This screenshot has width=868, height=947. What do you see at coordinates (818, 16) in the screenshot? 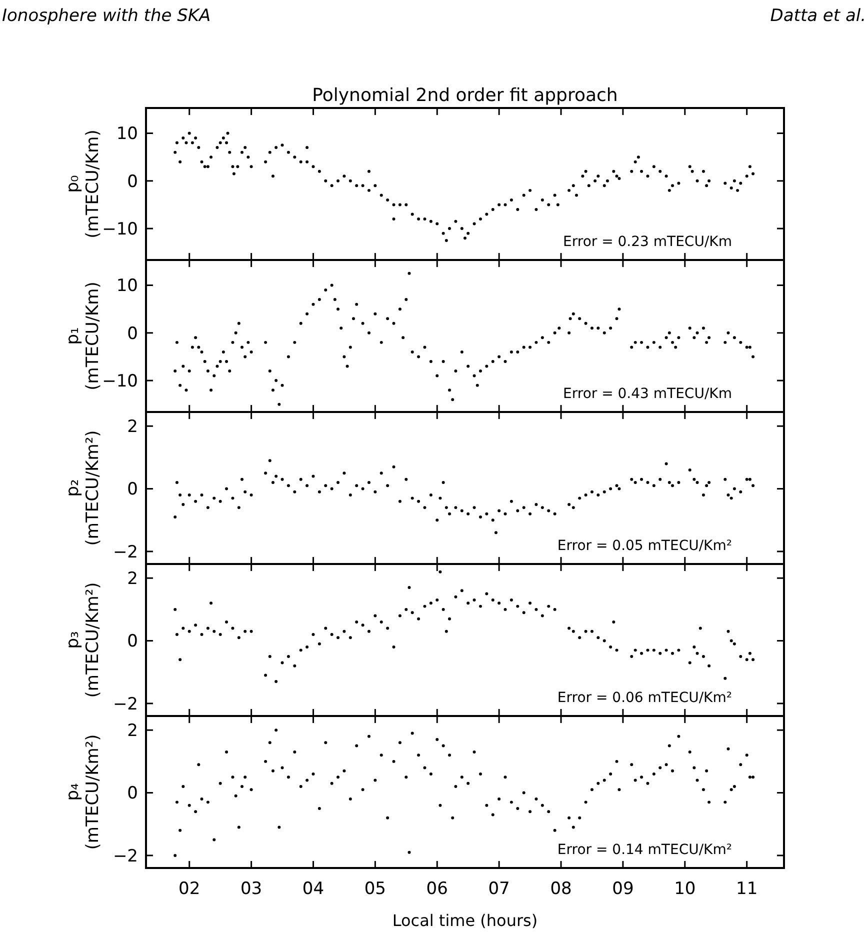
I see `text: Datta et al.` at bounding box center [818, 16].